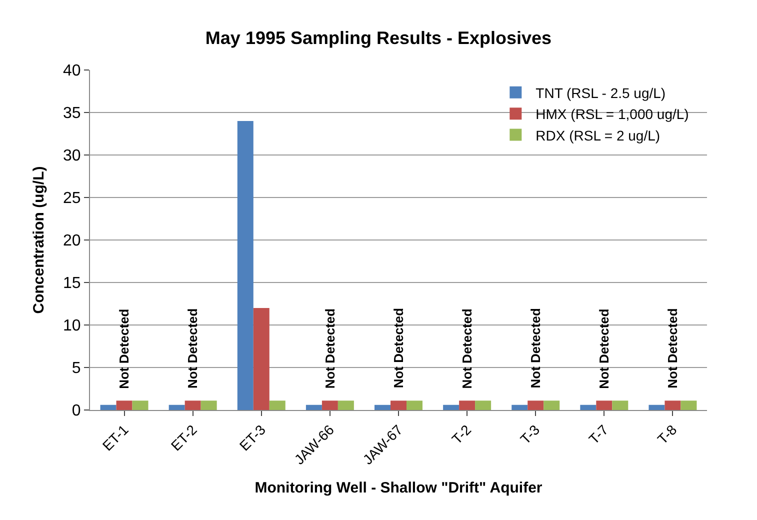 This screenshot has height=520, width=757. I want to click on chart-title: May 1995 Sampling Results - Explosives, so click(378, 38).